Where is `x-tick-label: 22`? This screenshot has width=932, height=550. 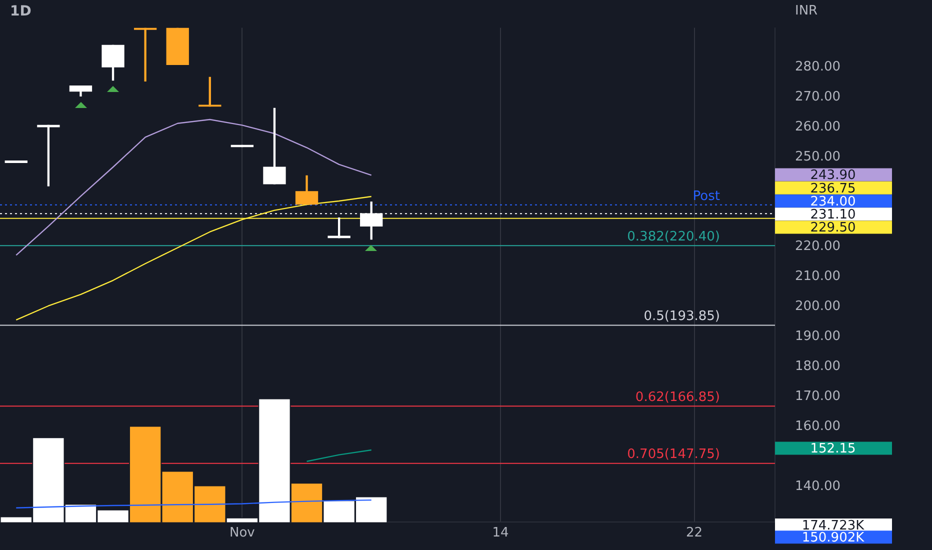
x-tick-label: 22 is located at coordinates (694, 532).